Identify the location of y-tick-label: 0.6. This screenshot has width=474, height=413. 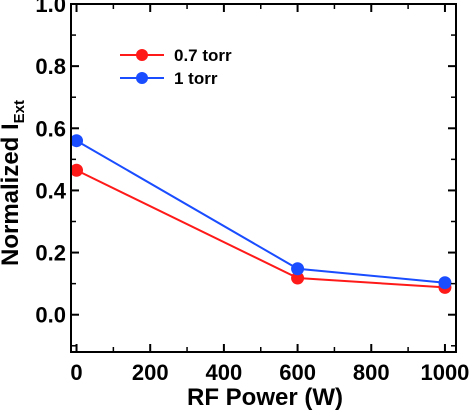
(50, 128).